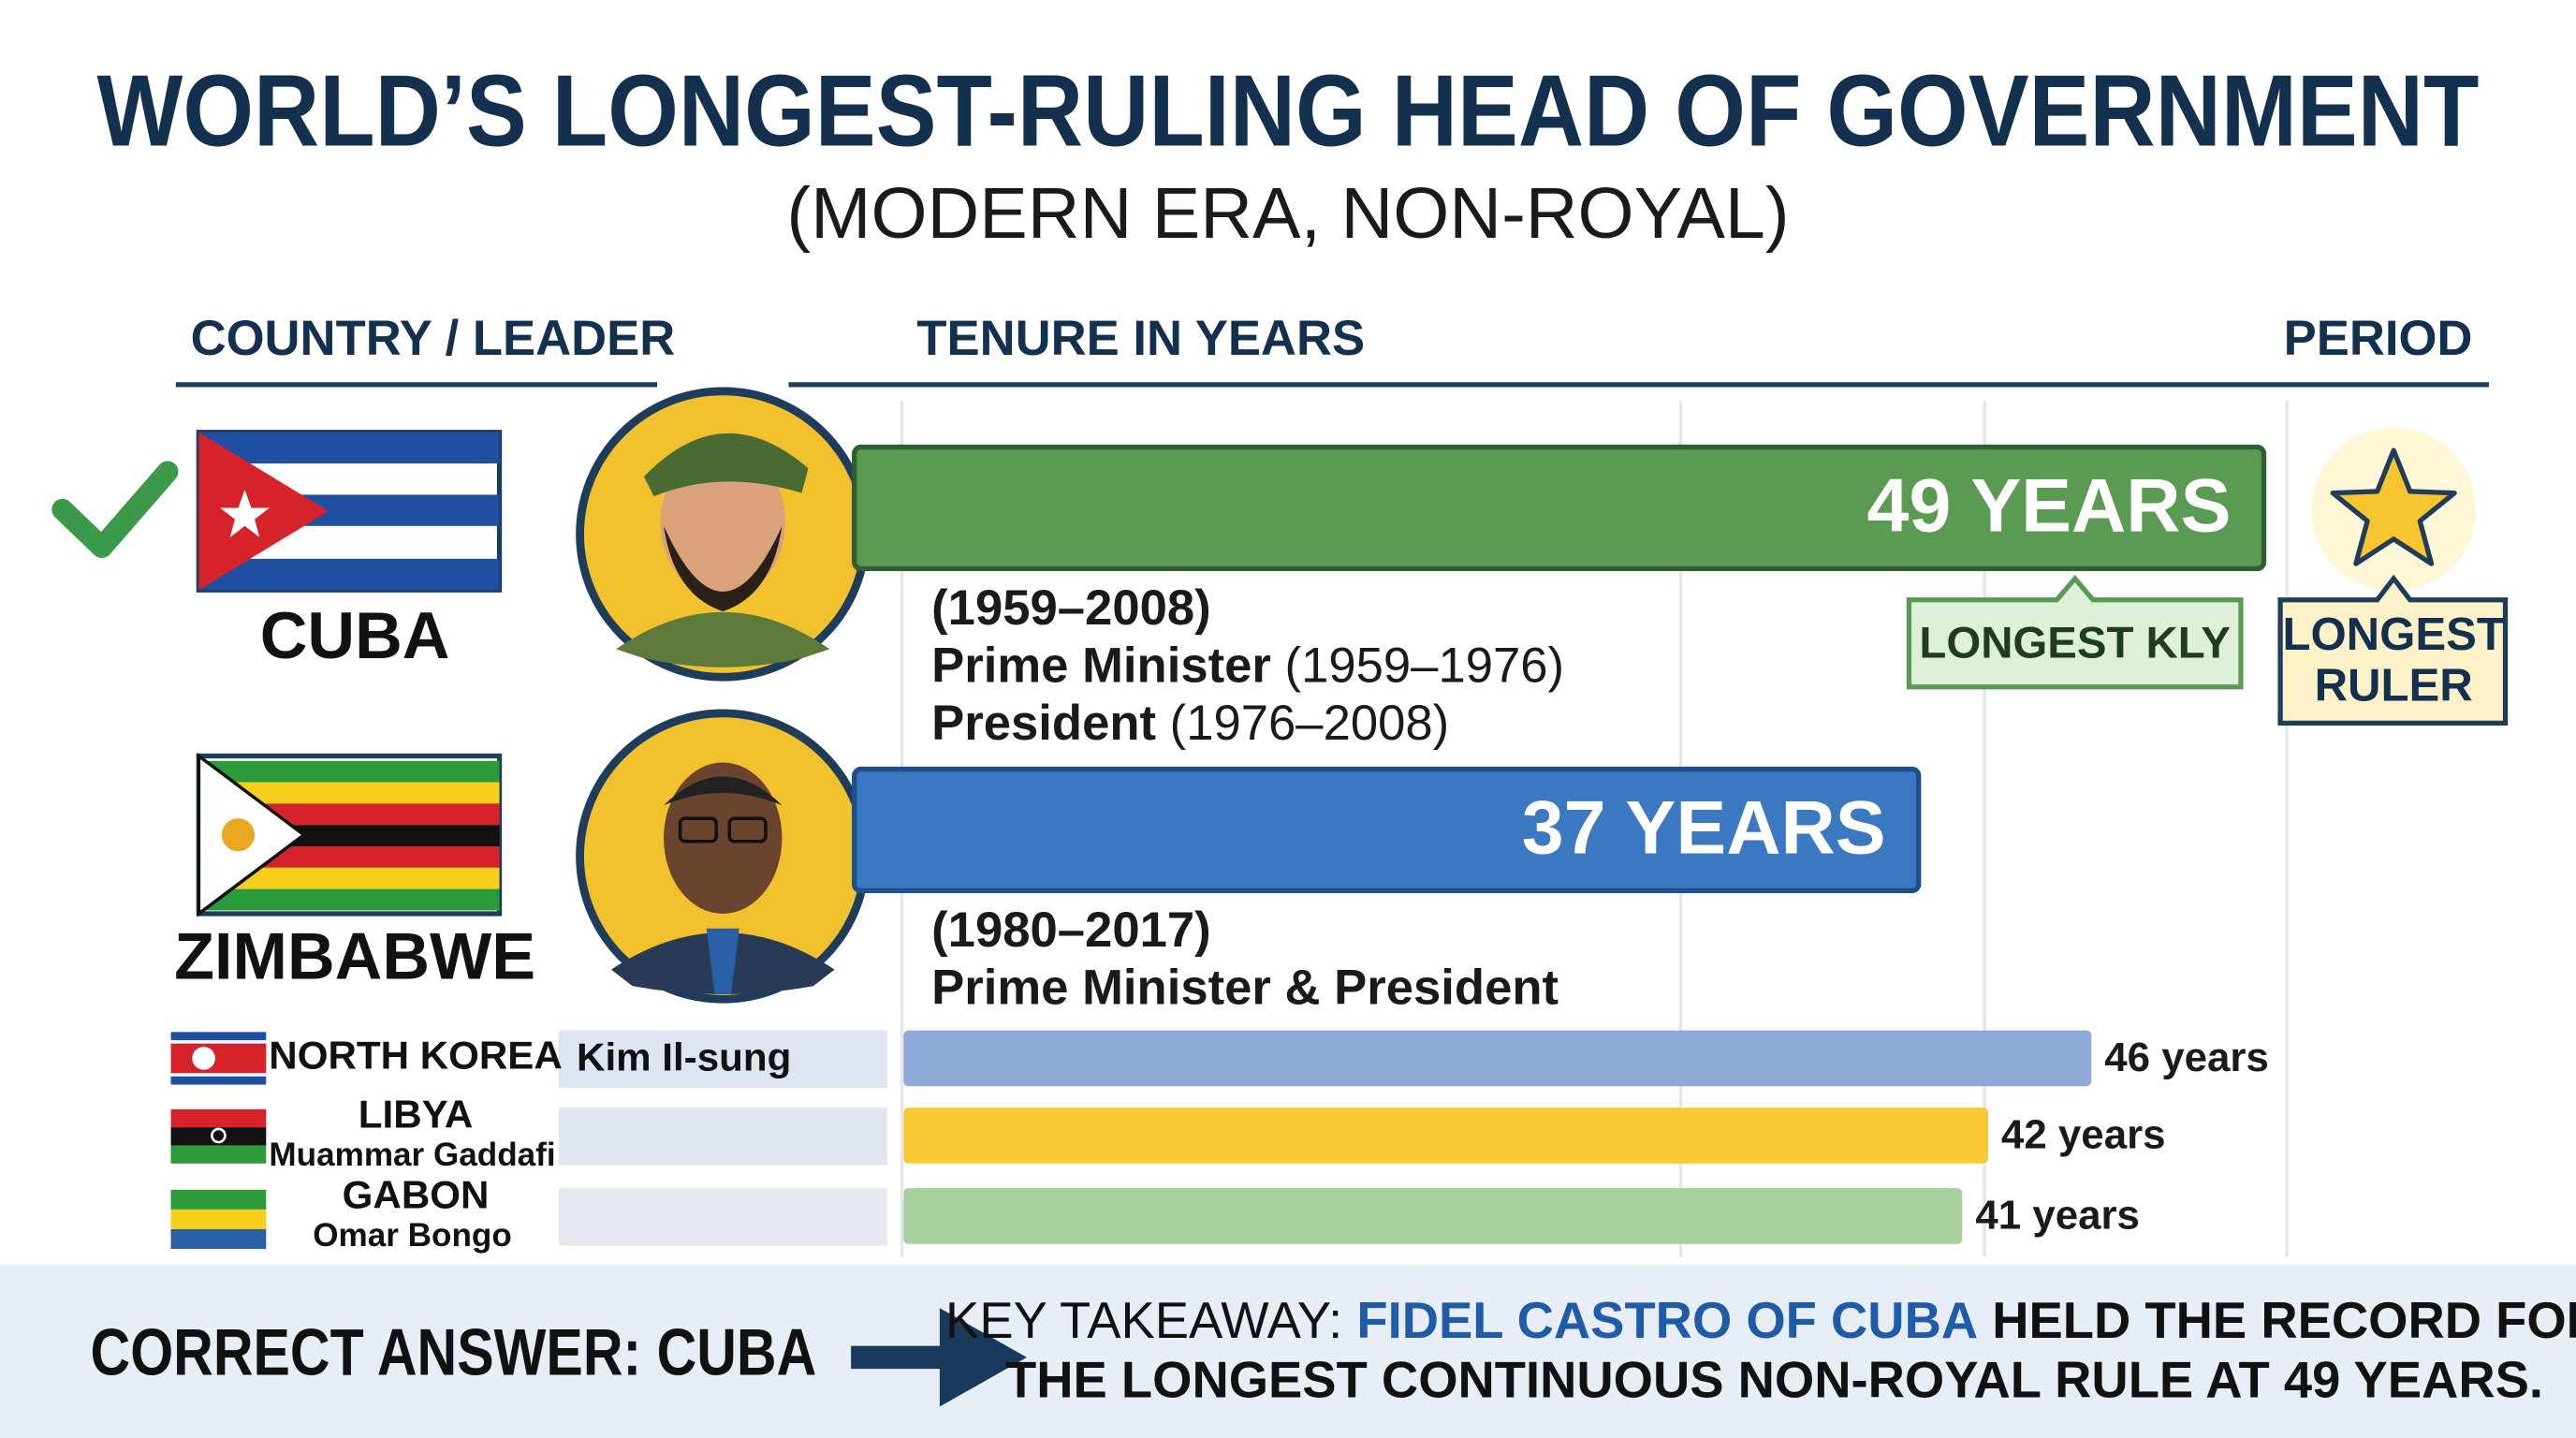 This screenshot has width=2576, height=1438. I want to click on country-name: CUBA, so click(355, 635).